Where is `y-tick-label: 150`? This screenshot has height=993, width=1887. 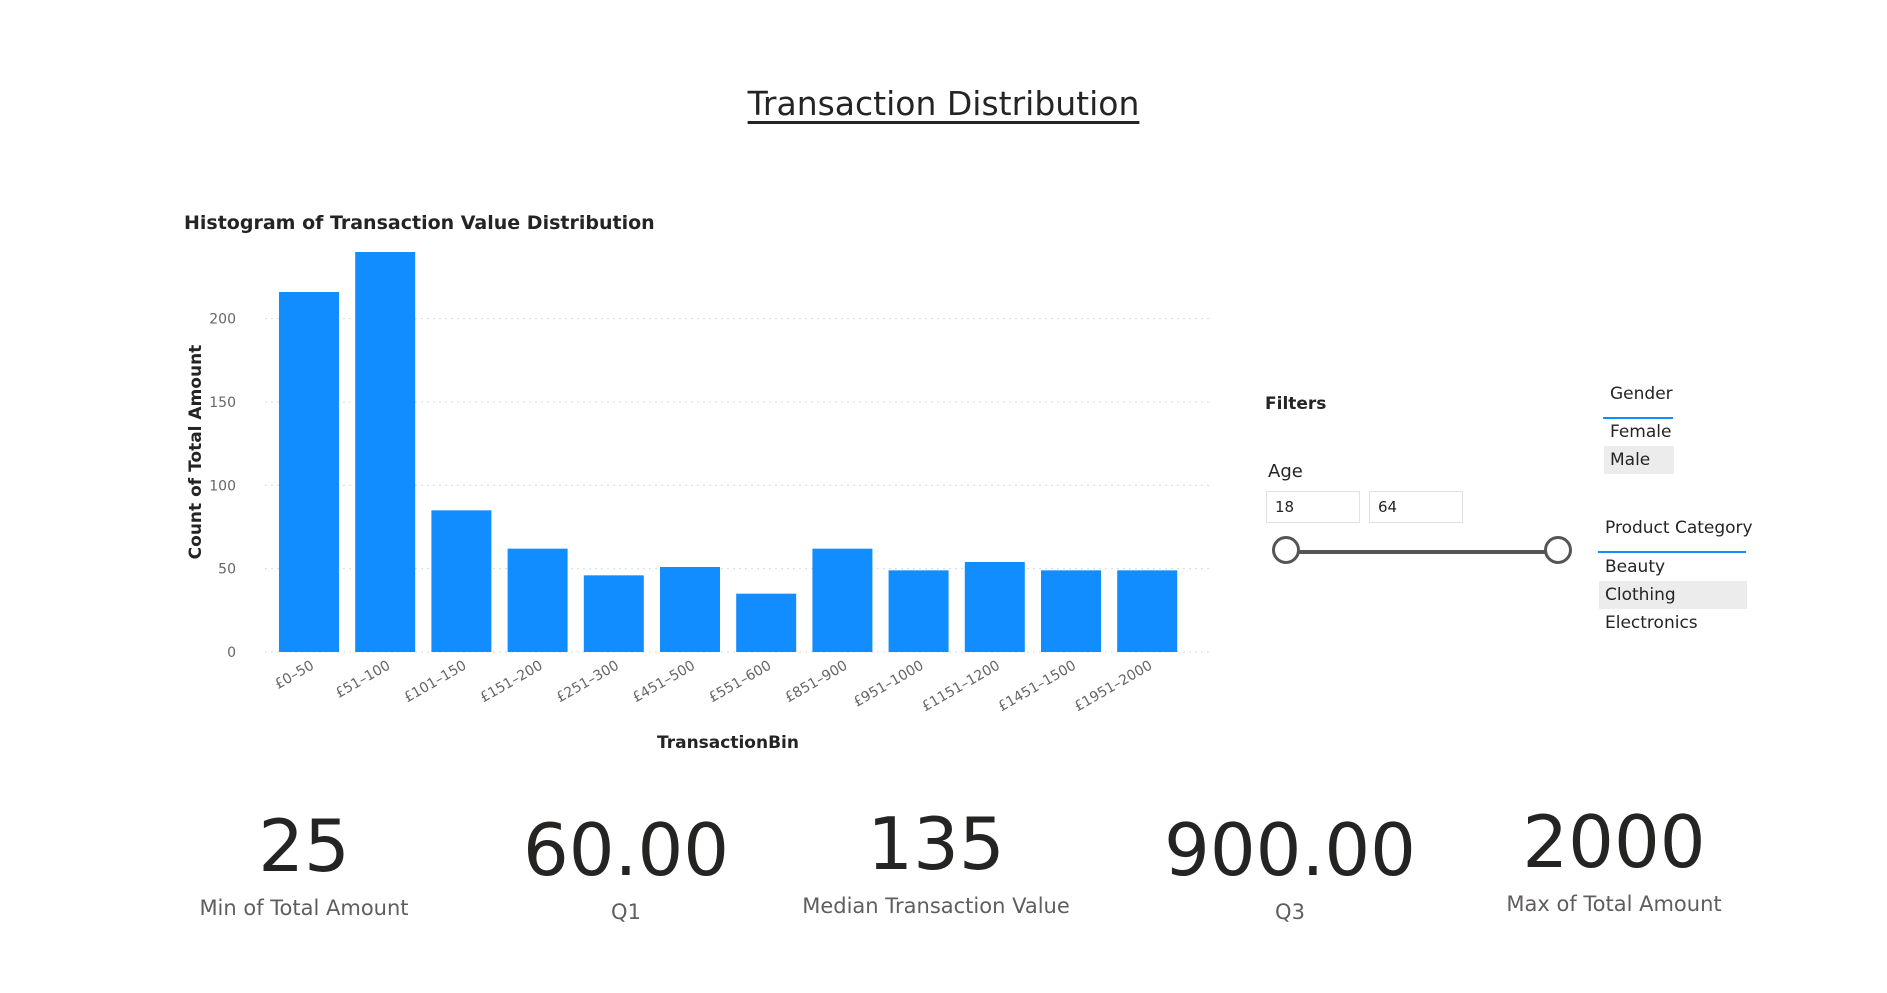
y-tick-label: 150 is located at coordinates (222, 403).